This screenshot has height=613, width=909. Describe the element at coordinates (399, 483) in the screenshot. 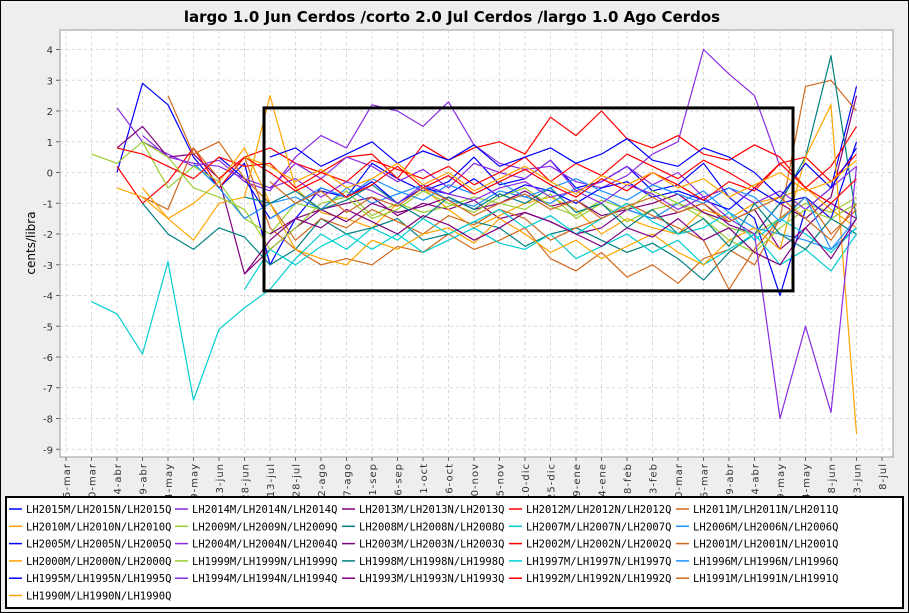

I see `x-tick-label: 26-sep` at that location.